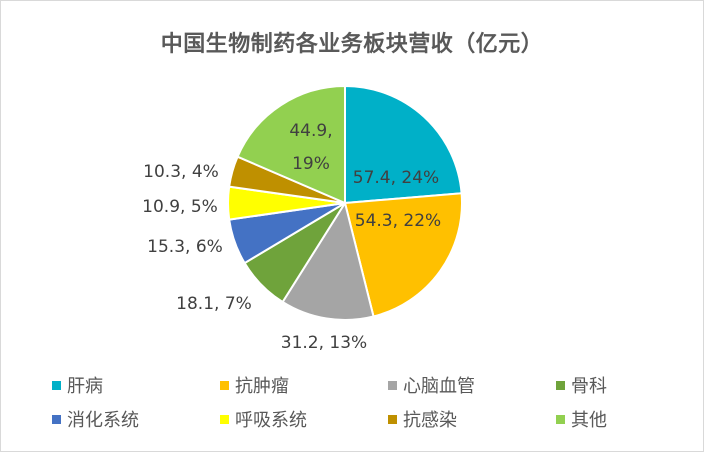 The height and width of the screenshot is (452, 704). Describe the element at coordinates (103, 420) in the screenshot. I see `legend-label-digestive: 消化系统` at that location.